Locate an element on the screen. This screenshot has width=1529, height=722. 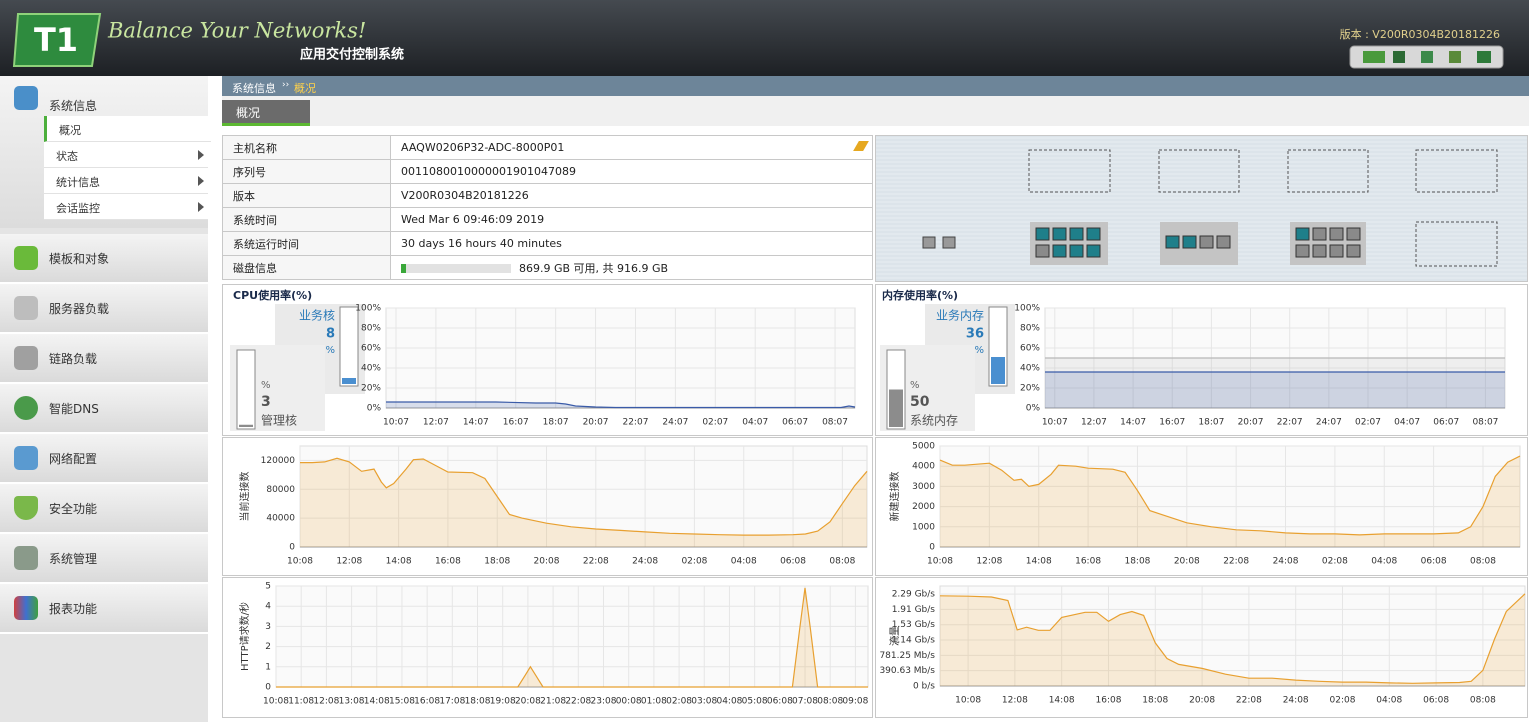
section: 服务器负载 is located at coordinates (104, 309).